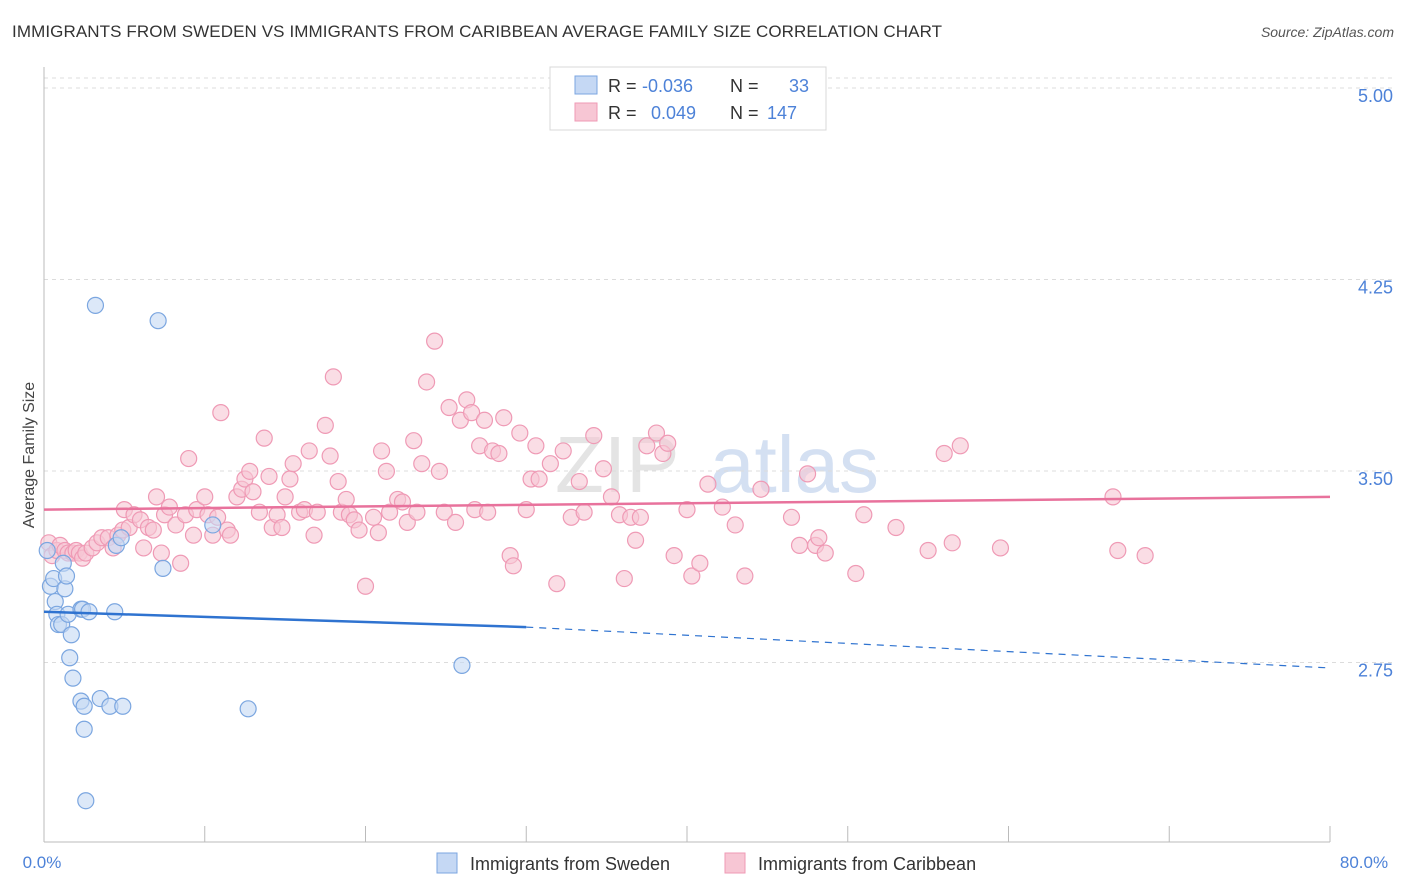 The height and width of the screenshot is (892, 1406). What do you see at coordinates (799, 86) in the screenshot?
I see `stats-n-value-sweden: 33` at bounding box center [799, 86].